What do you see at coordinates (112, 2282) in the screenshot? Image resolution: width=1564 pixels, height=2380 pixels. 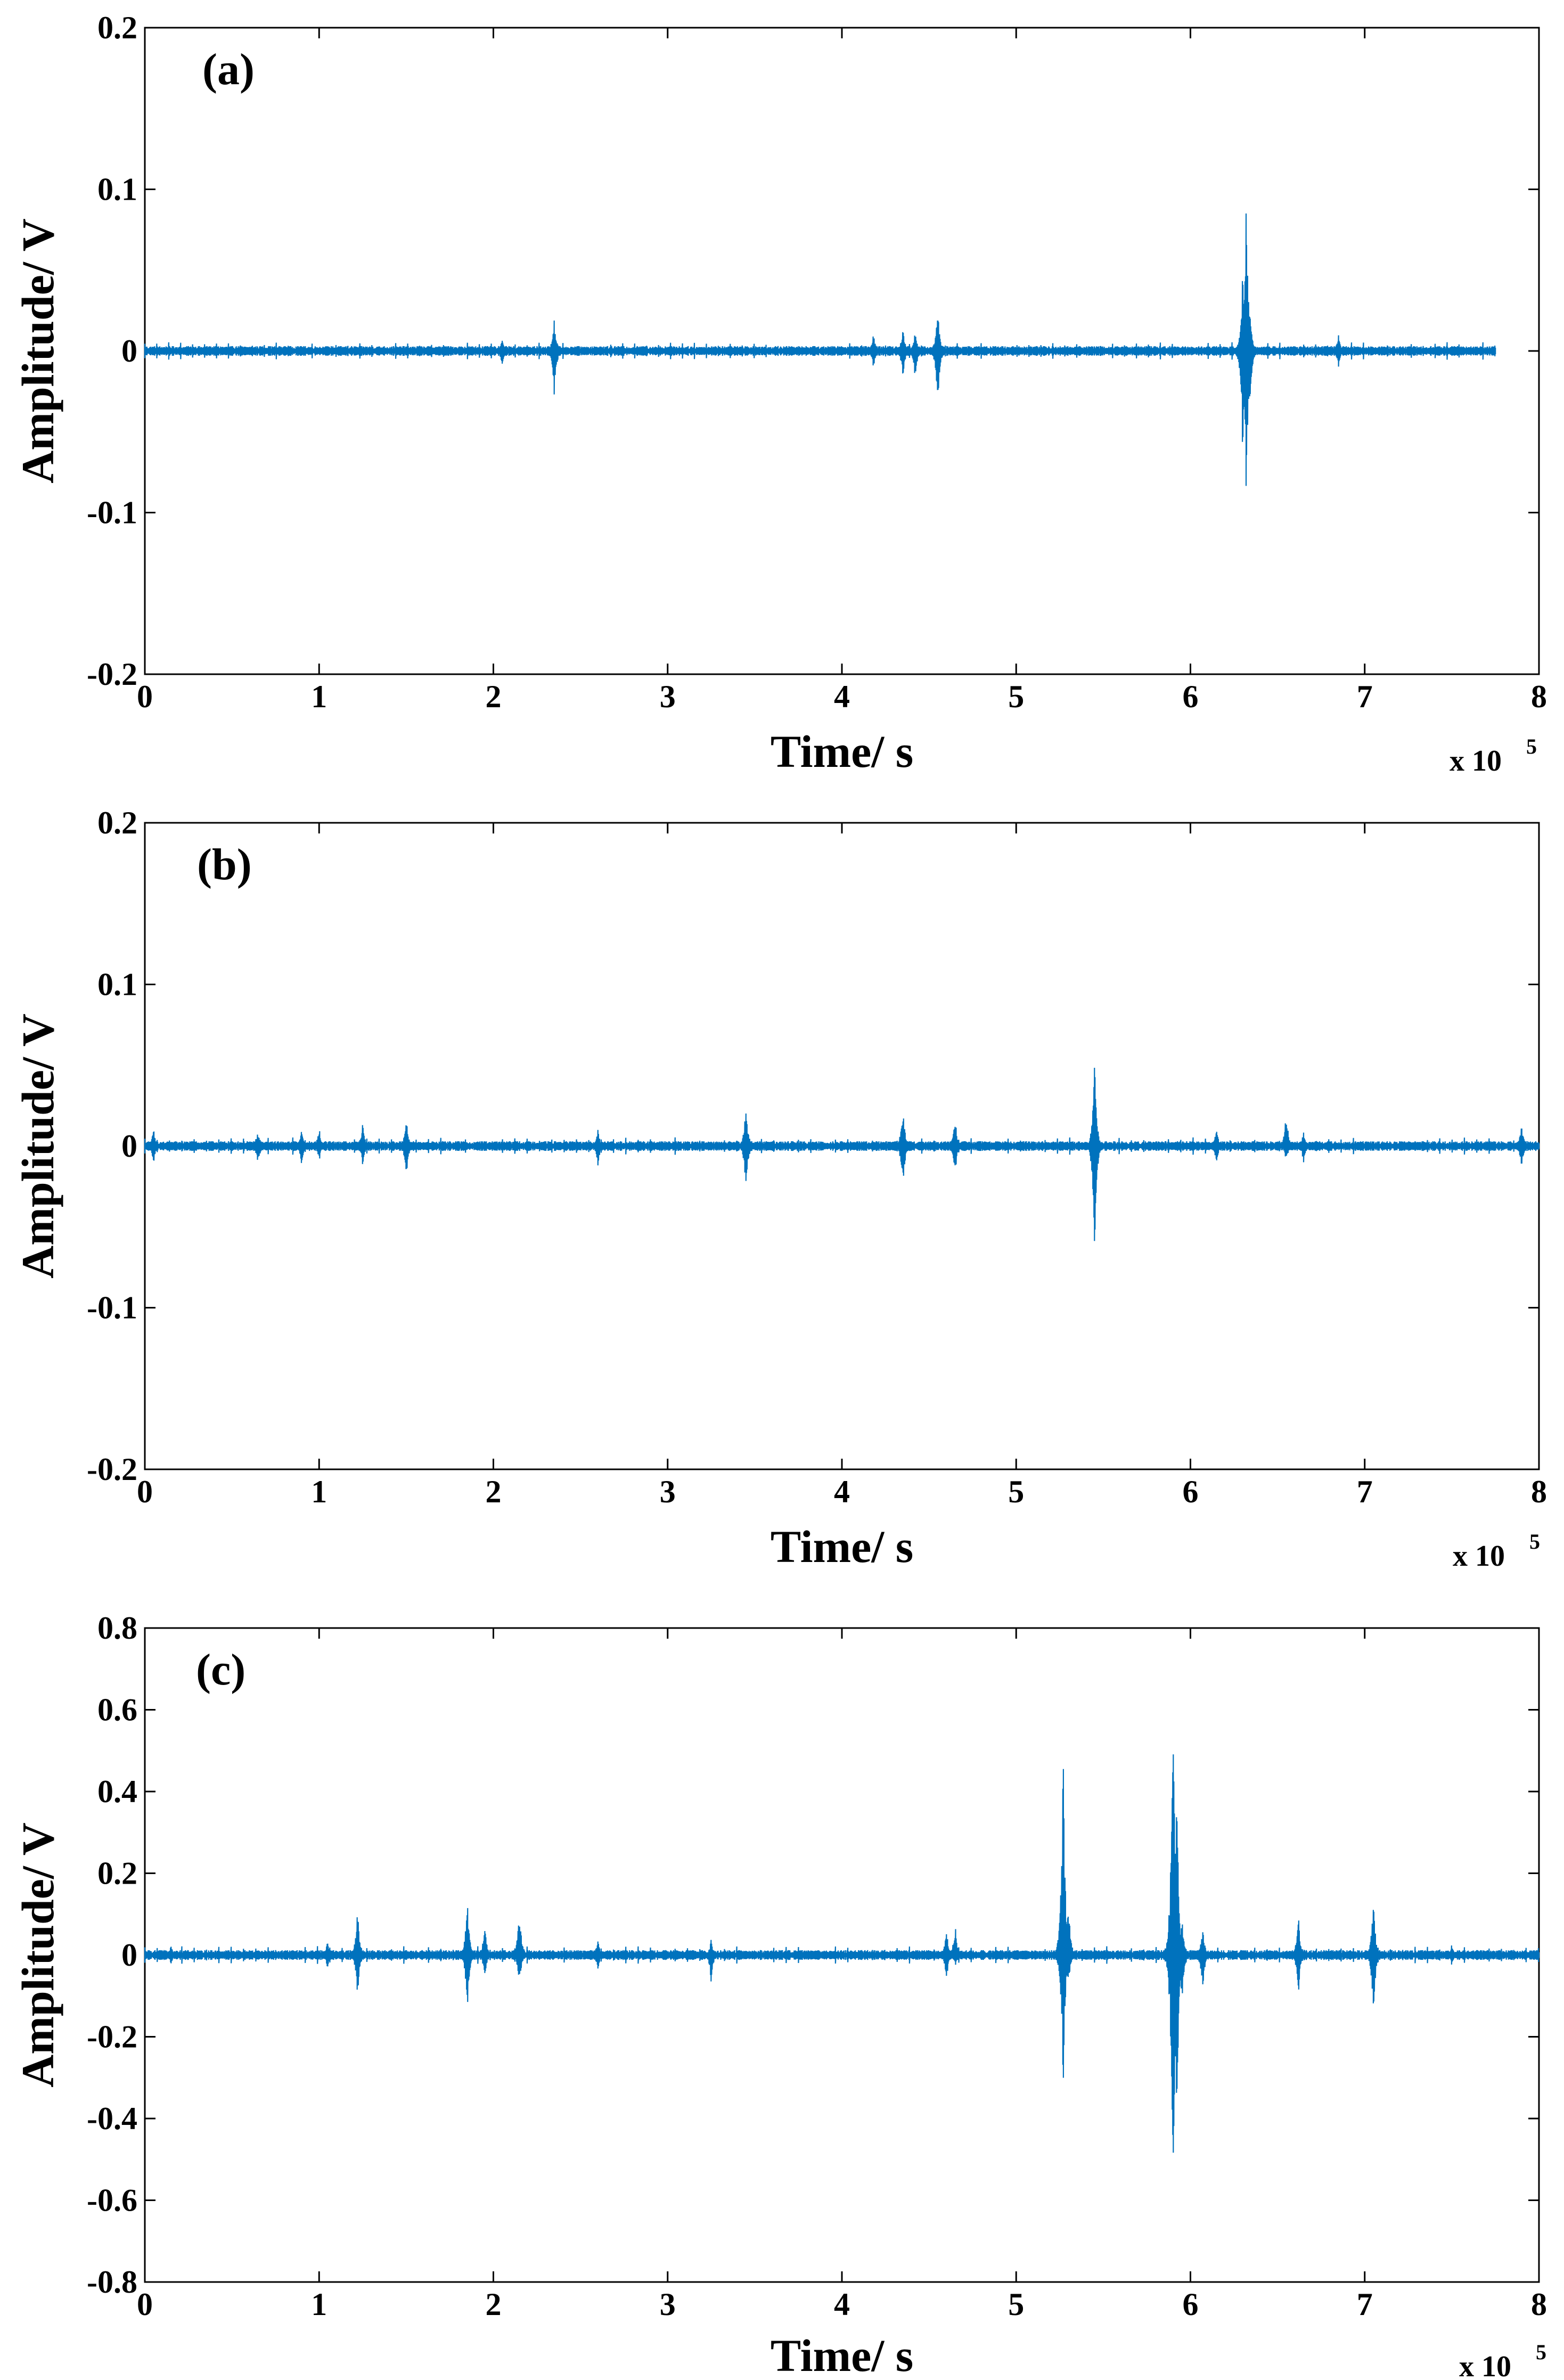 I see `y-tick-label: -0.8` at bounding box center [112, 2282].